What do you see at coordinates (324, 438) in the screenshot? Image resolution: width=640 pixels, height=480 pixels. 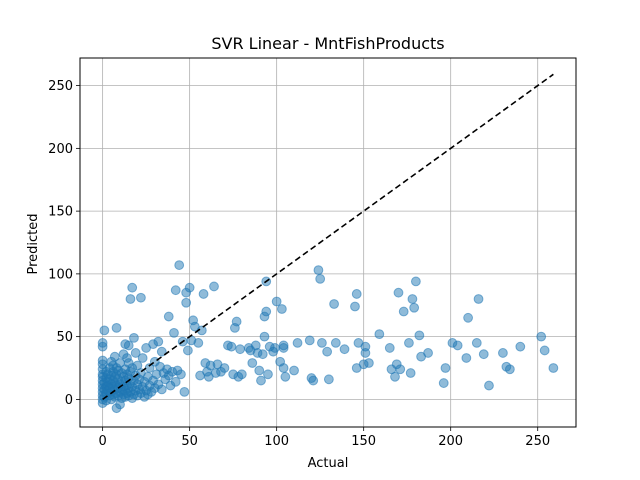 I see `x-axis-ticks: 0 50 100 150 200 250` at bounding box center [324, 438].